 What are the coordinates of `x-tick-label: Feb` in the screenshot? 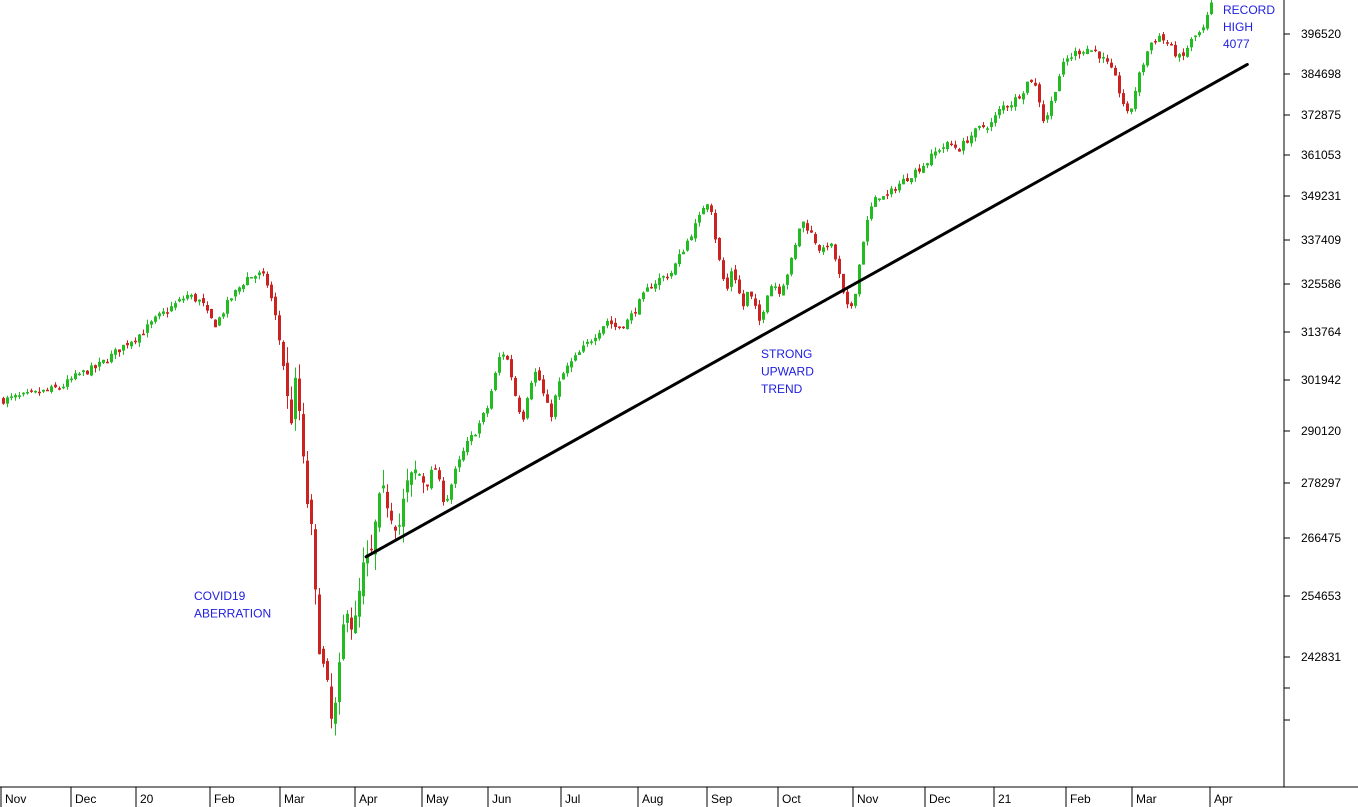 It's located at (1080, 799).